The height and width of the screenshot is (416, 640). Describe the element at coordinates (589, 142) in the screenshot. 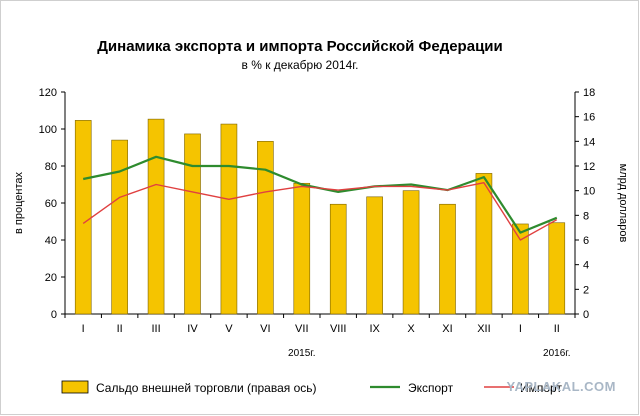

I see `right-tick-label: 14` at that location.